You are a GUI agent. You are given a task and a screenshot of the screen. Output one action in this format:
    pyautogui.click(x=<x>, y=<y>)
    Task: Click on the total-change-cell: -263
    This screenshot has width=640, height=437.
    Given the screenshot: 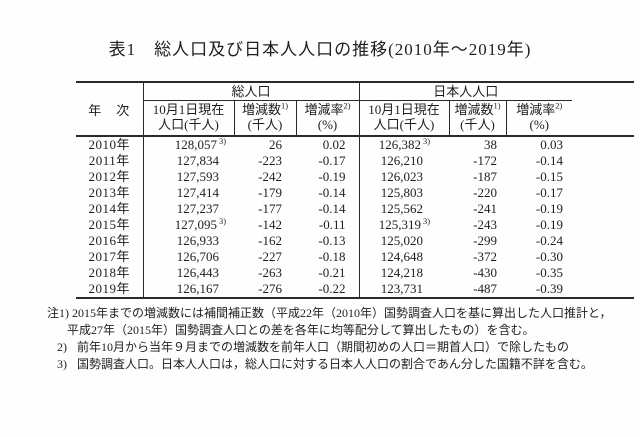 What is the action you would take?
    pyautogui.click(x=270, y=272)
    